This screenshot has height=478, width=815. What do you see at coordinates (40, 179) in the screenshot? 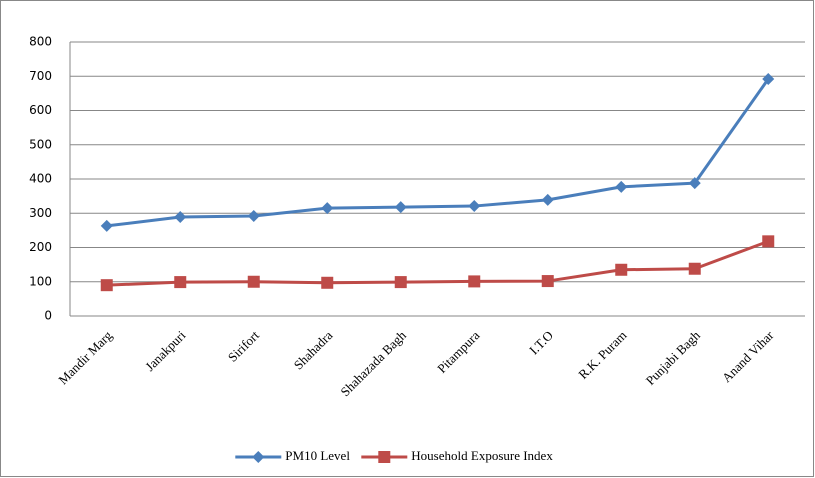
I see `y-tick-label: 400` at bounding box center [40, 179].